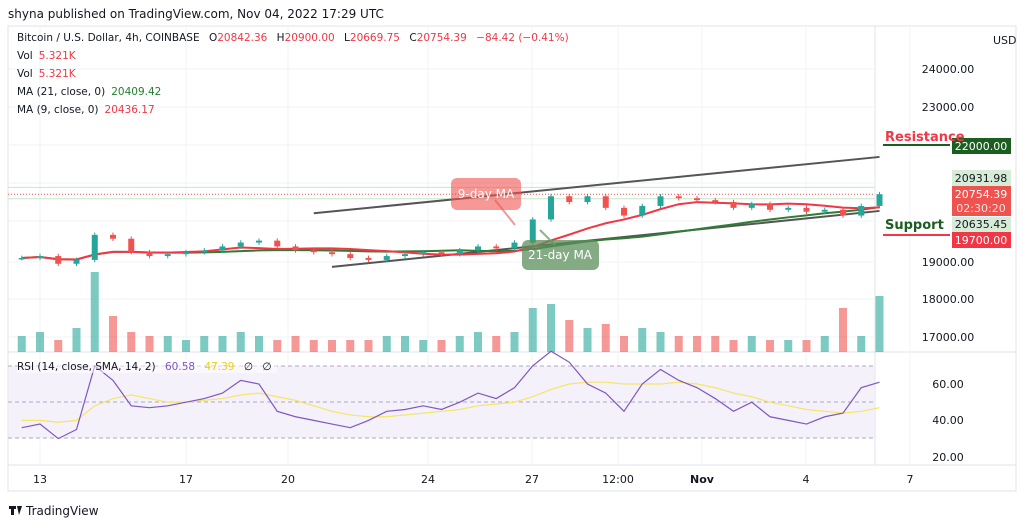  What do you see at coordinates (925, 137) in the screenshot?
I see `resistance-label: Resistance` at bounding box center [925, 137].